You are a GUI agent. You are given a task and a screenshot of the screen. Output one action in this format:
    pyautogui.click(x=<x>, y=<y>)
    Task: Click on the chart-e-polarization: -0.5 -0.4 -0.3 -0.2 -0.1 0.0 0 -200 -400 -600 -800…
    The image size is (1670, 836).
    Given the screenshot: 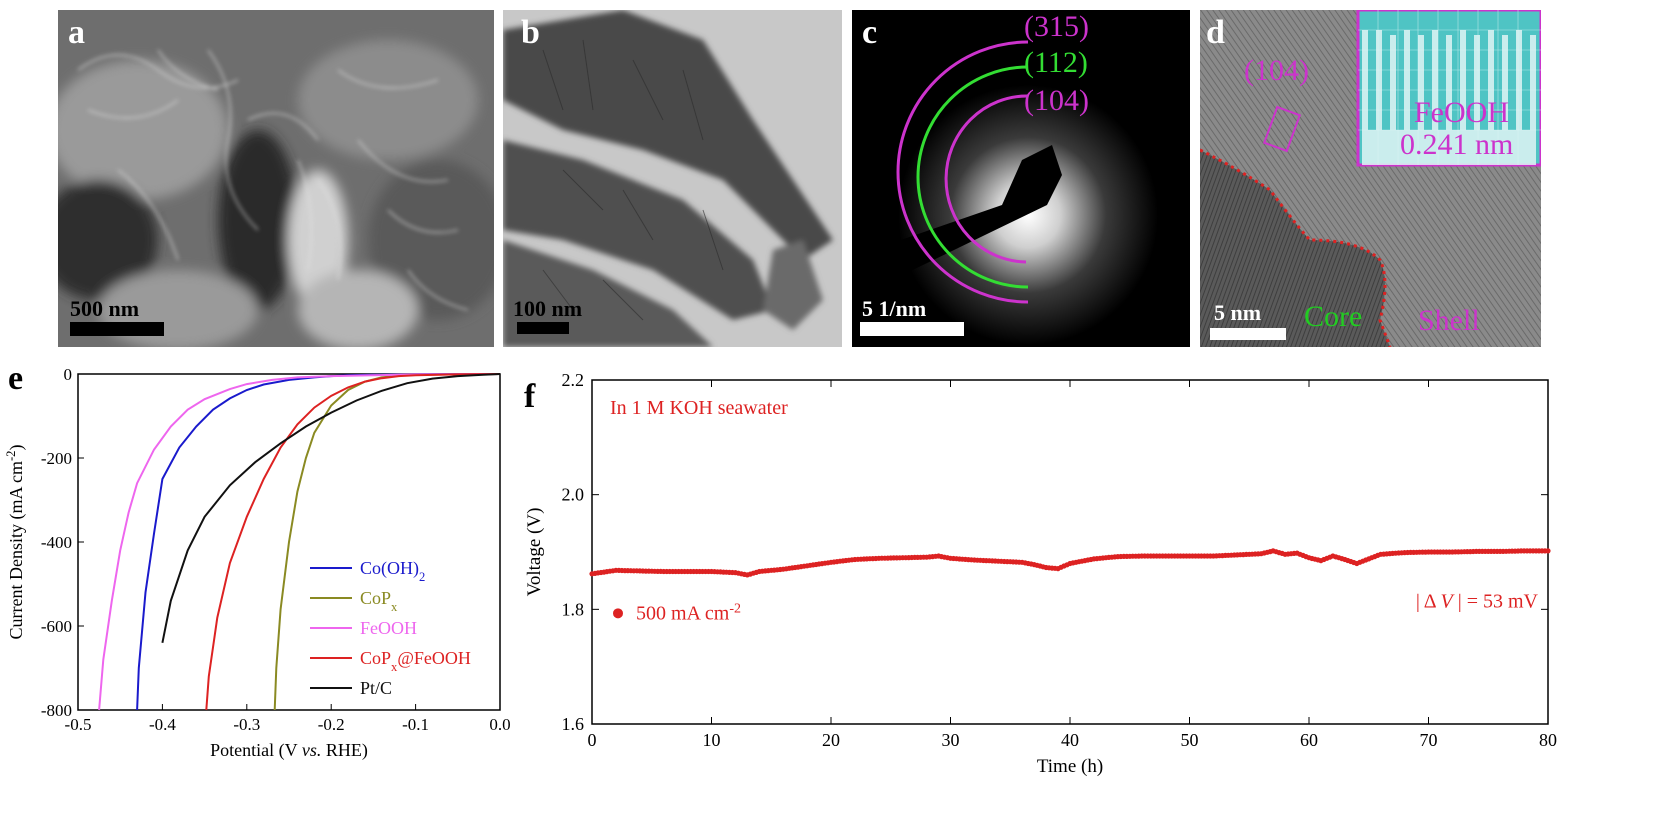 What is the action you would take?
    pyautogui.click(x=257, y=563)
    